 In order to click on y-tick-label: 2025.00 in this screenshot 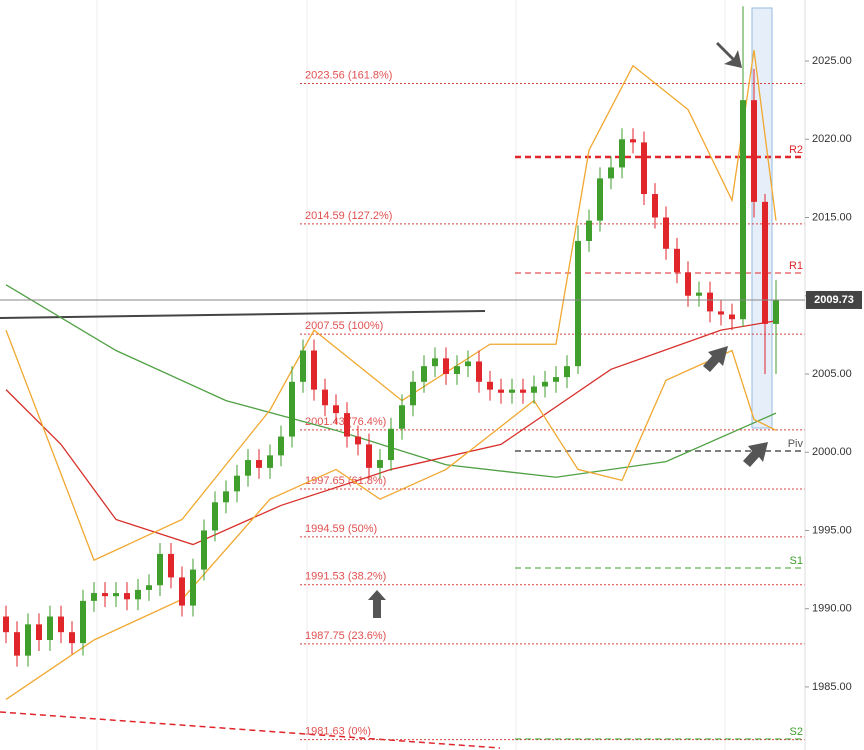, I will do `click(832, 61)`.